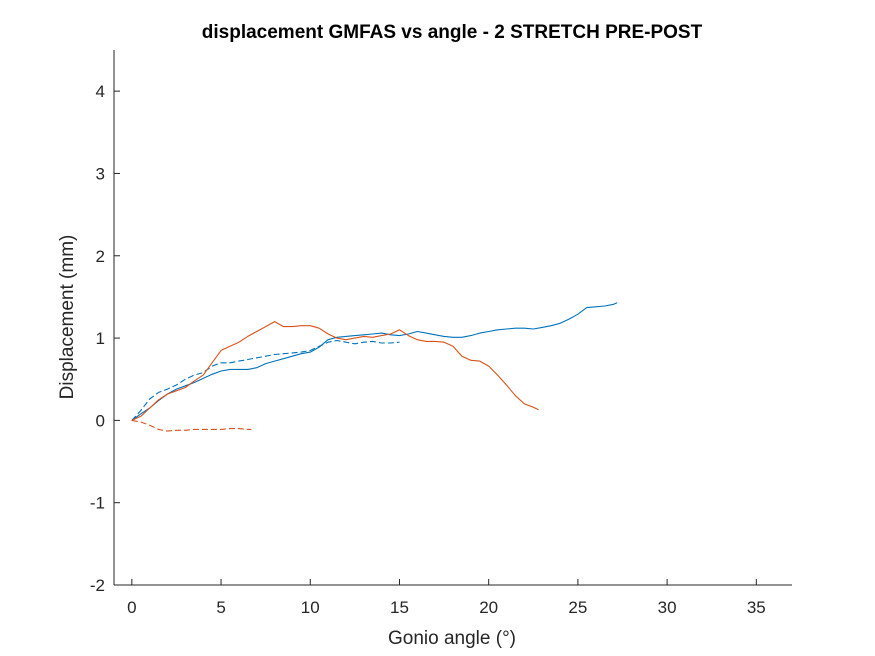  What do you see at coordinates (67, 317) in the screenshot?
I see `y-axis-label: Displacement (mm)` at bounding box center [67, 317].